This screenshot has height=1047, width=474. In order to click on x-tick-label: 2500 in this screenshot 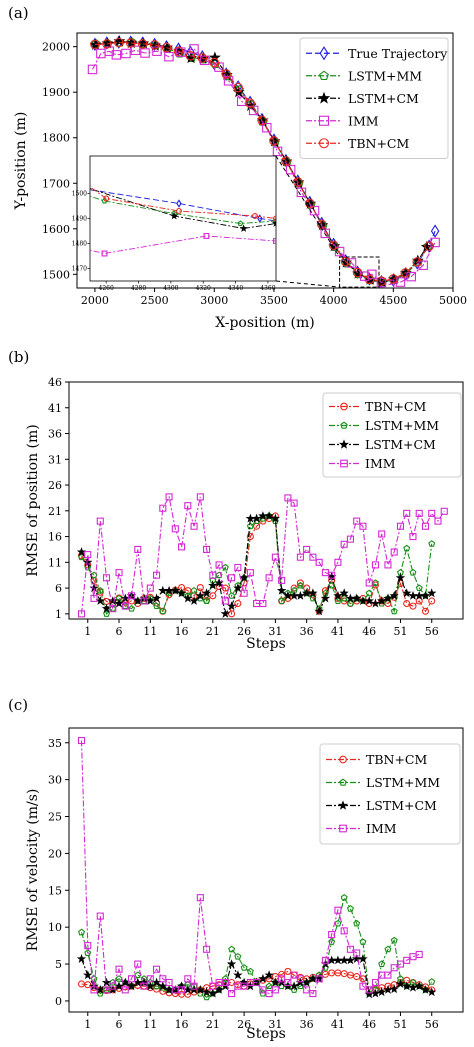, I will do `click(155, 300)`.